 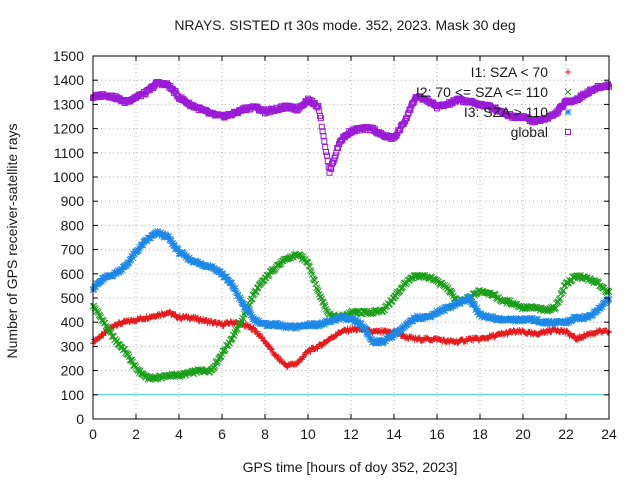 What do you see at coordinates (80, 419) in the screenshot?
I see `y-tick-label: 0` at bounding box center [80, 419].